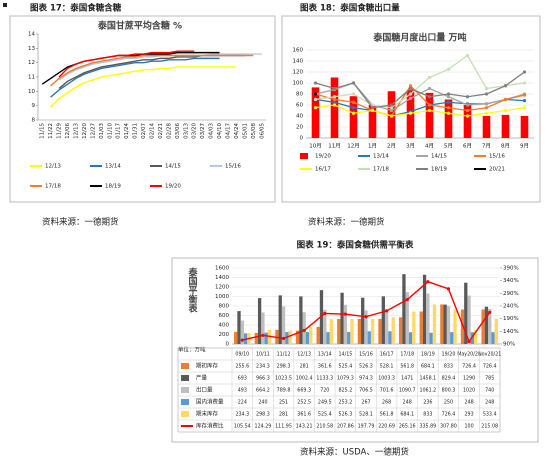 The width and height of the screenshot is (550, 461). Describe the element at coordinates (429, 146) in the screenshot. I see `x-tick-label: 4月` at that location.